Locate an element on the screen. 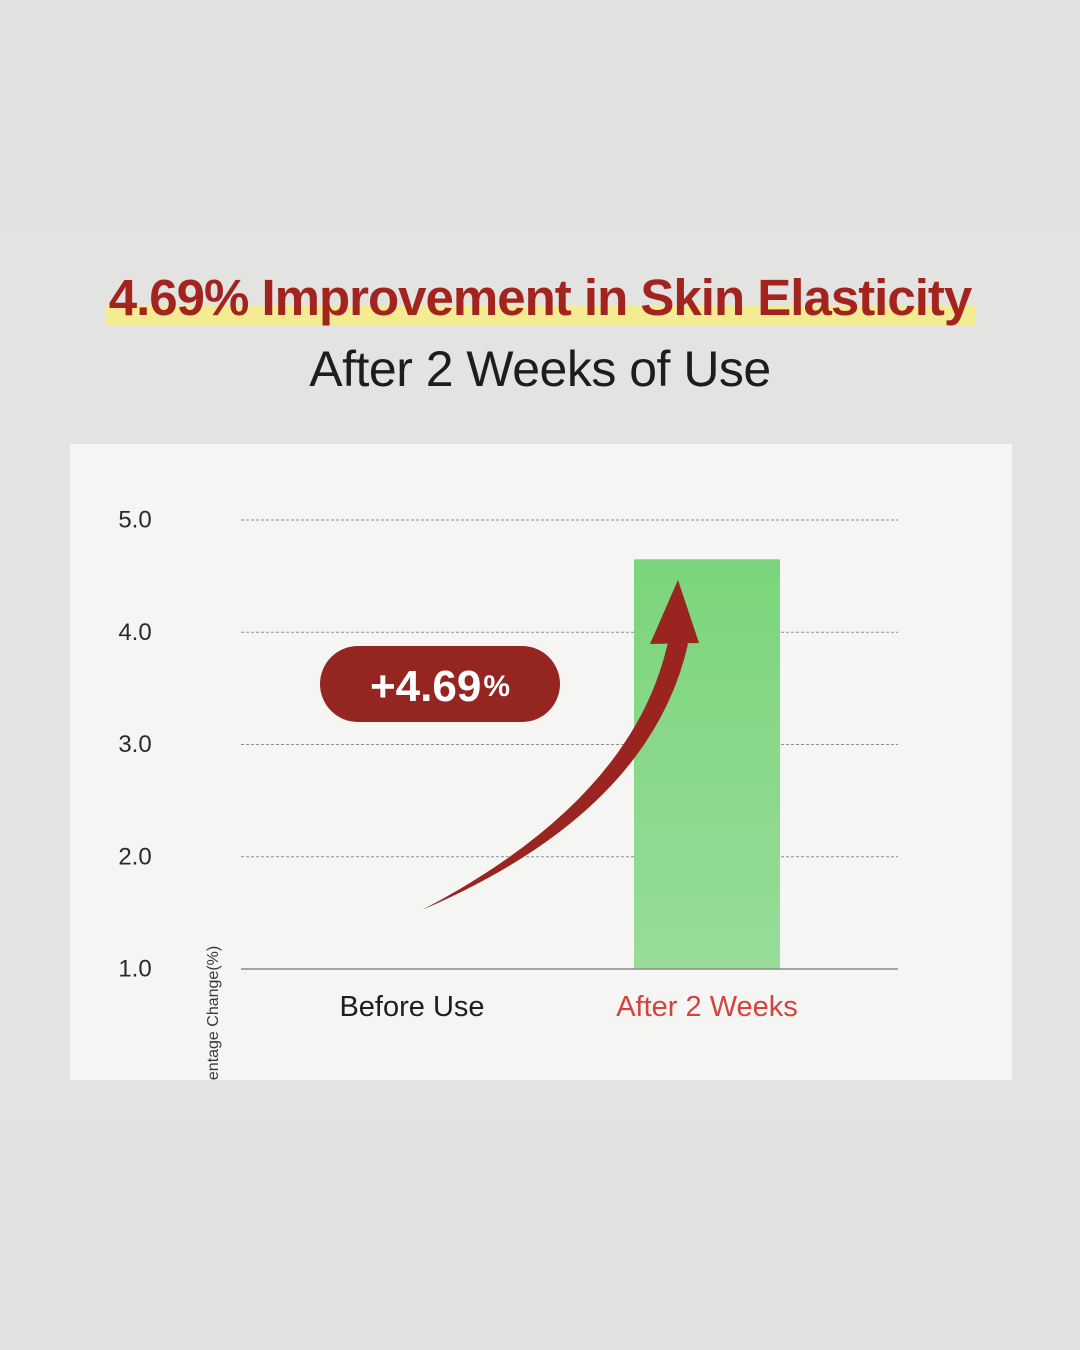  curved-up-arrow-icon is located at coordinates (560, 745).